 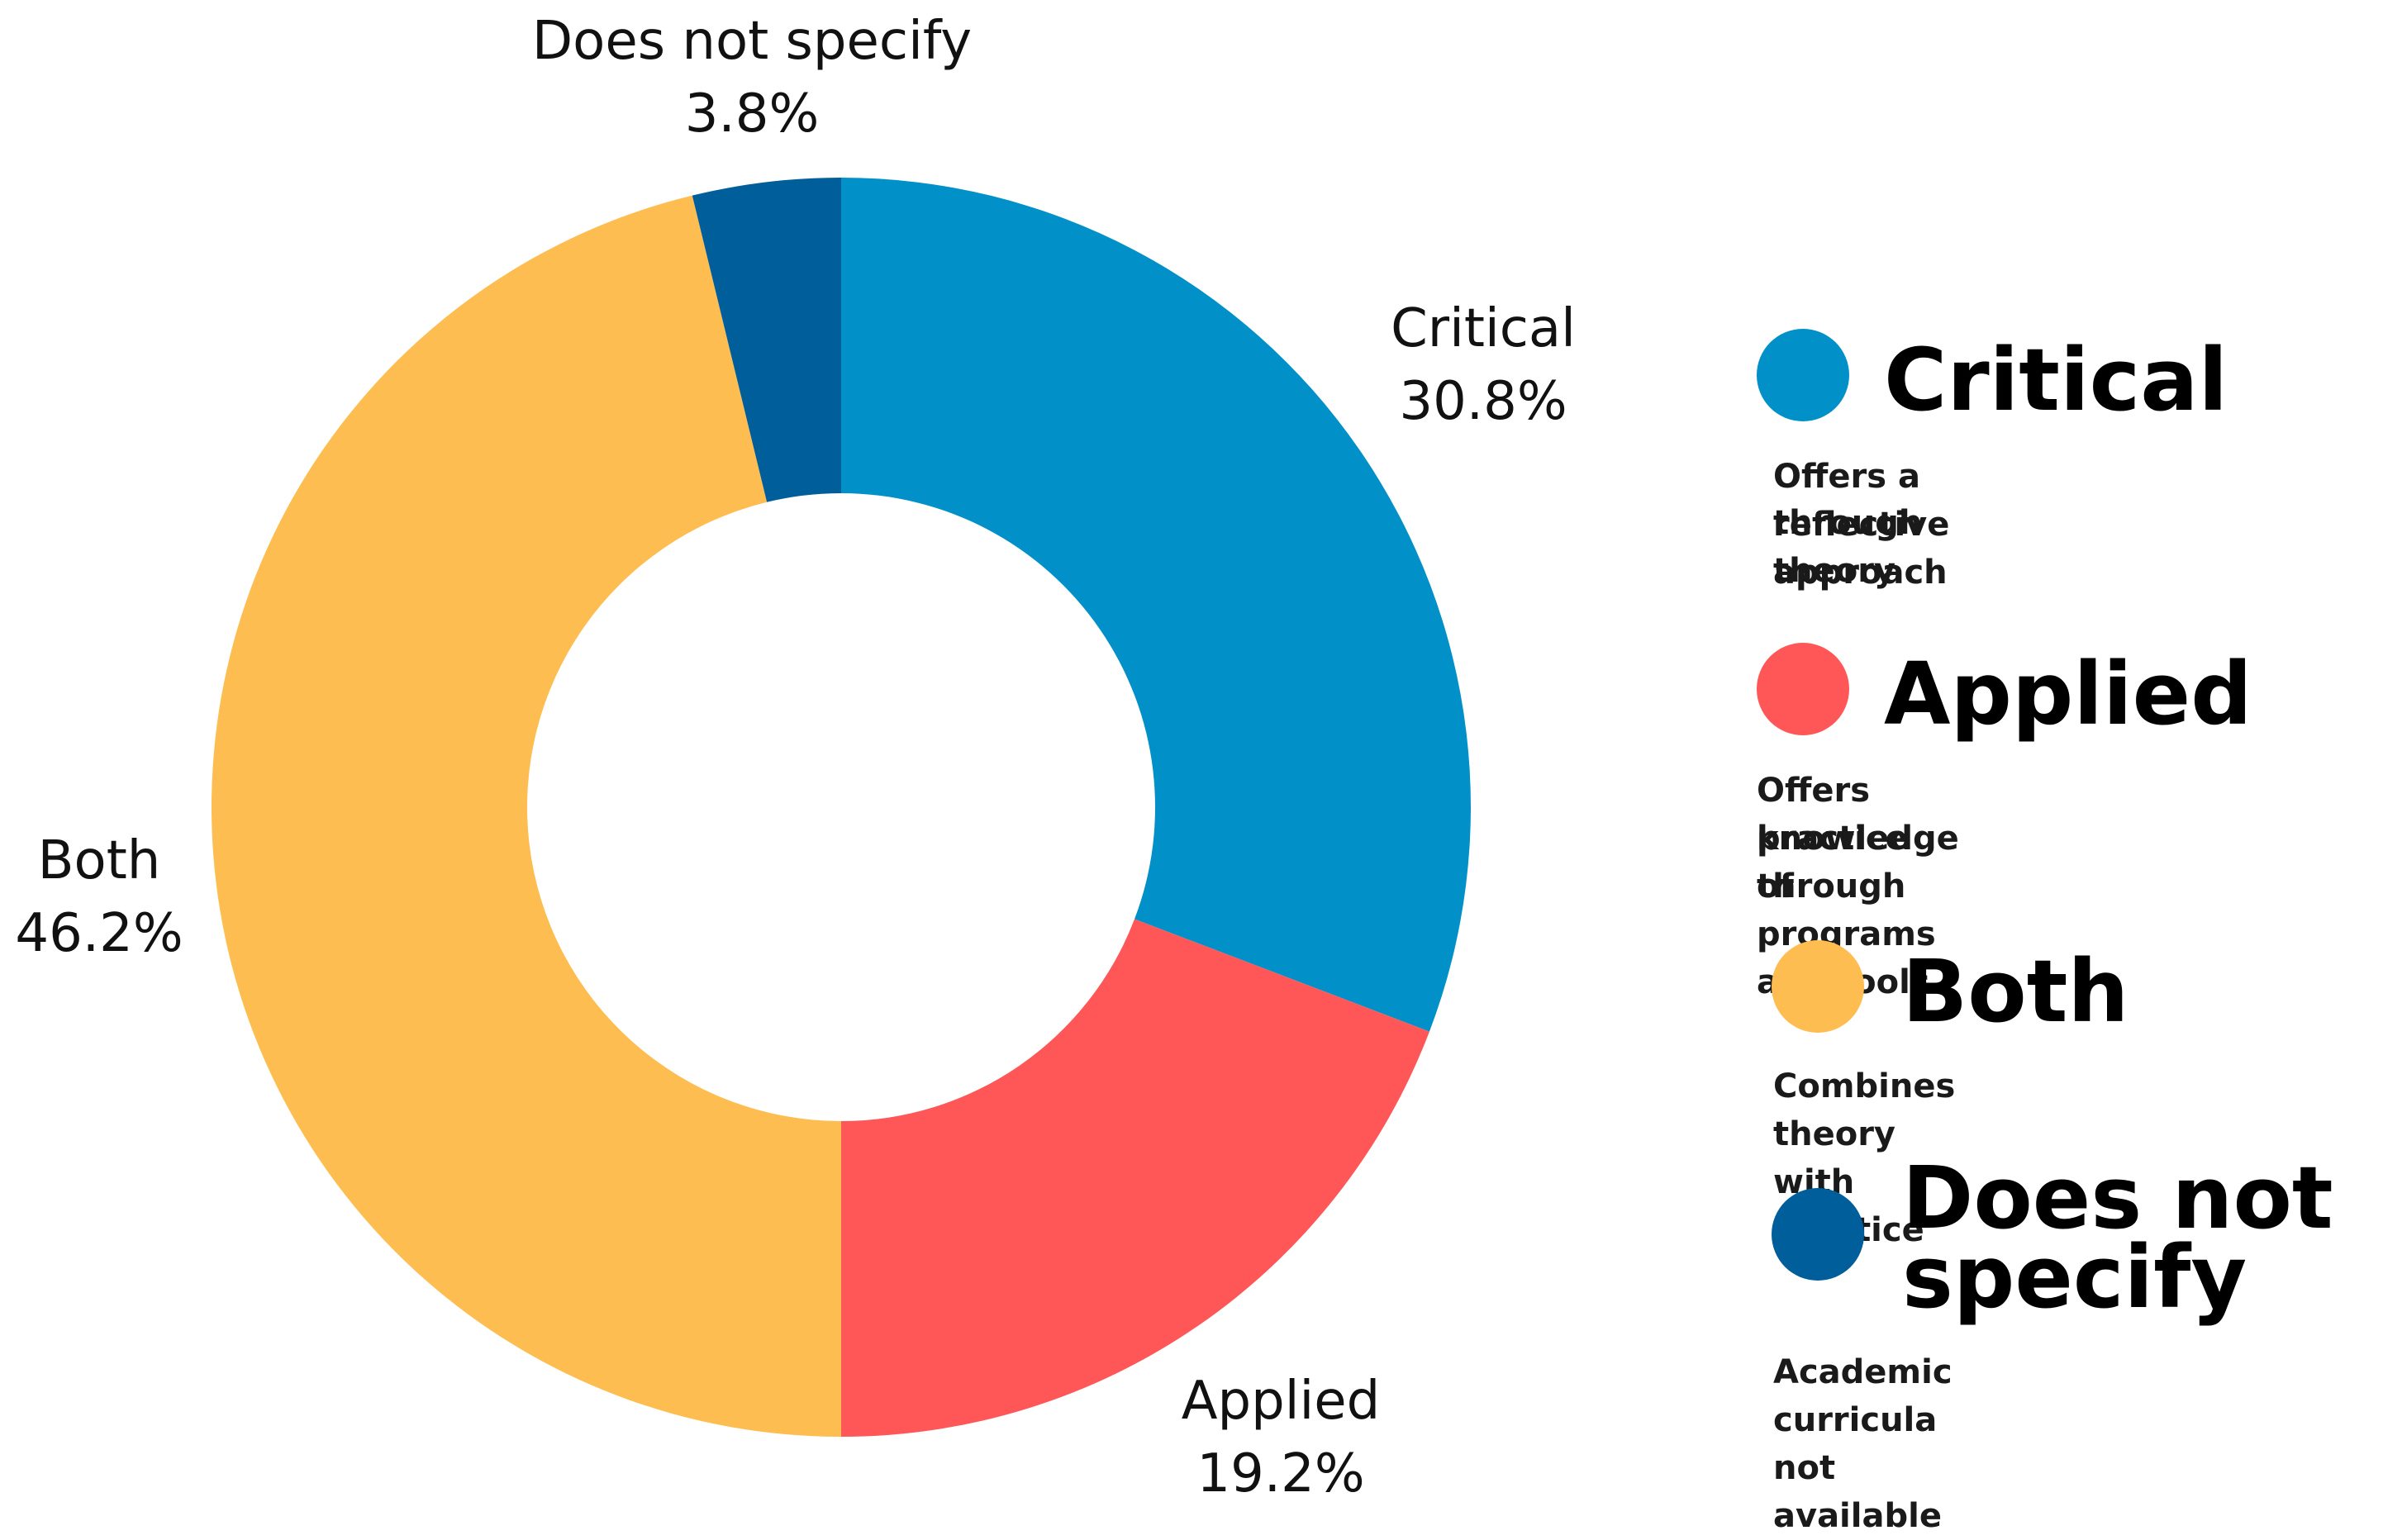 I want to click on legend-title-unspecified-1: Does not, so click(x=2117, y=1198).